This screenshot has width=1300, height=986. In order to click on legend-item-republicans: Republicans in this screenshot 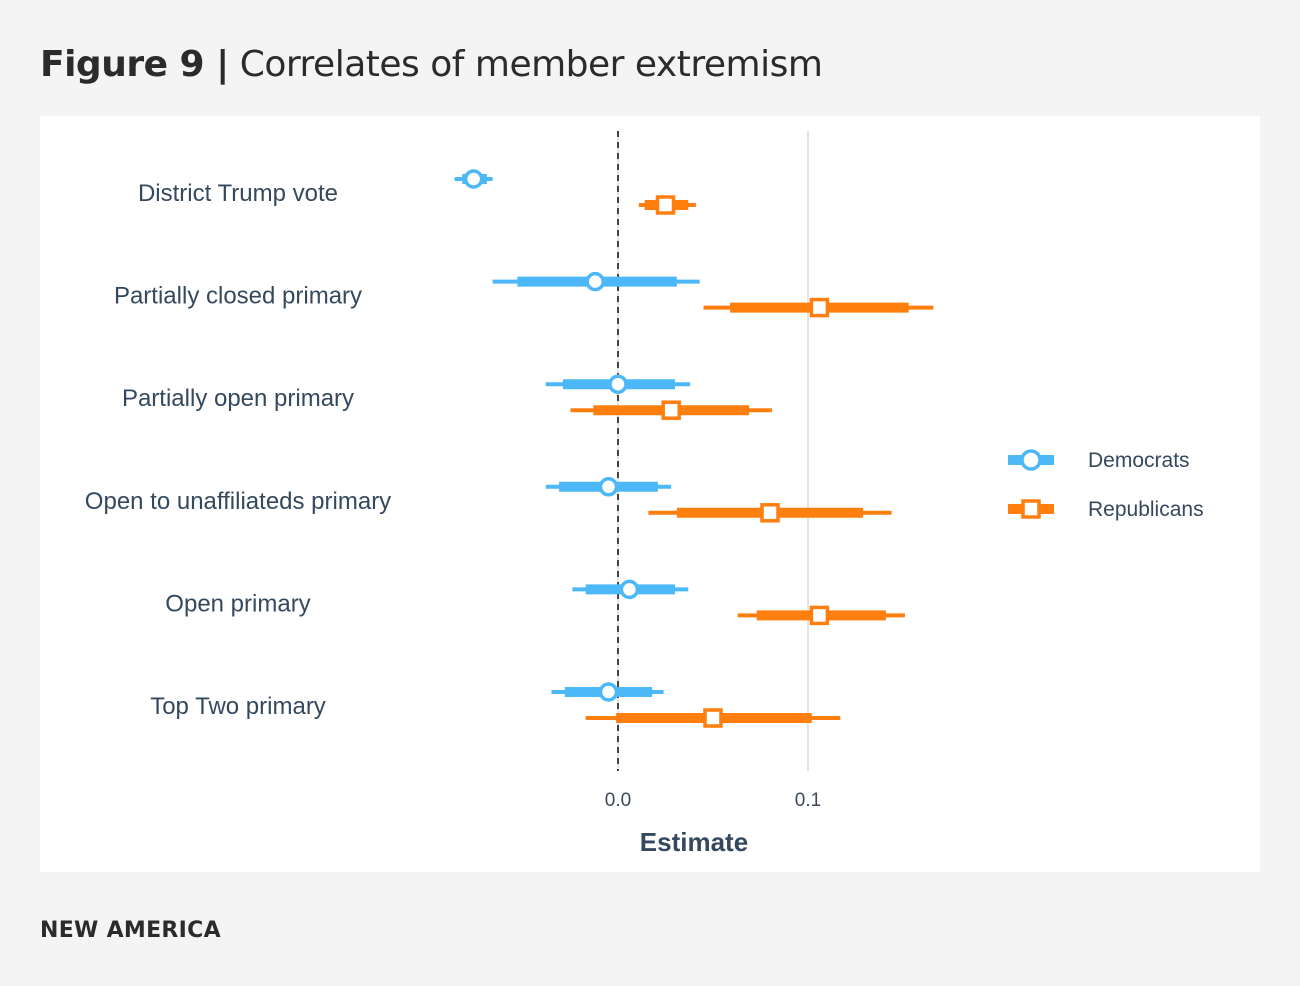, I will do `click(1106, 509)`.